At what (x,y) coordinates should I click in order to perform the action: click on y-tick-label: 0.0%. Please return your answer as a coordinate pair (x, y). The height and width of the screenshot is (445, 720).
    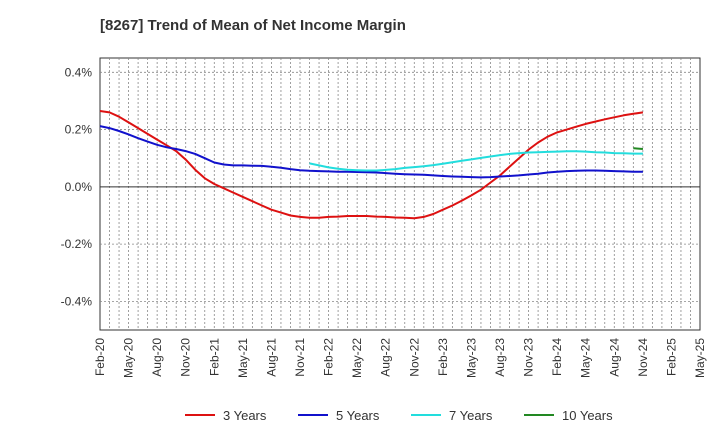
    Looking at the image, I should click on (79, 187).